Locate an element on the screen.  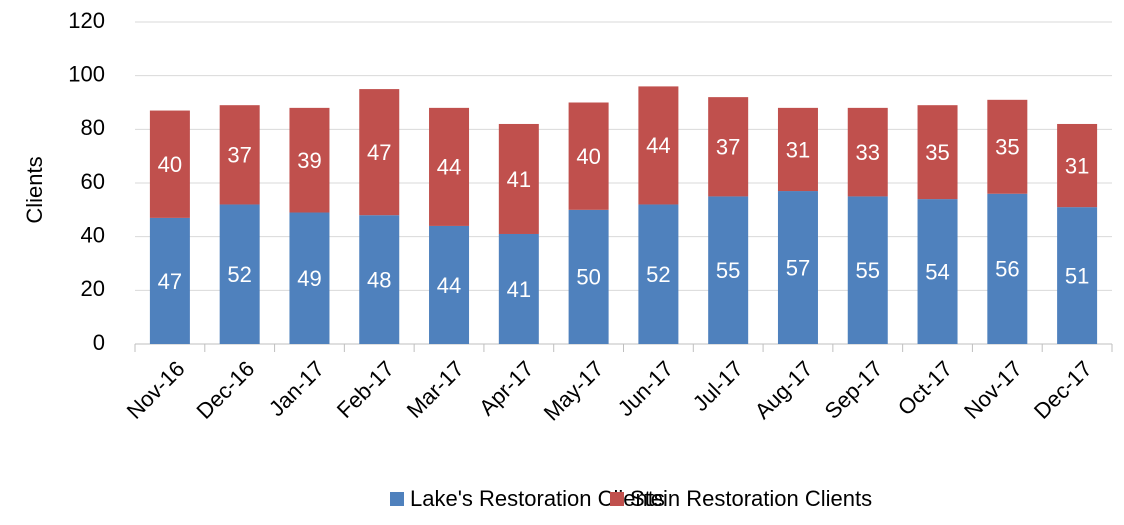
x-tick-label: Dec-17 is located at coordinates (1063, 390).